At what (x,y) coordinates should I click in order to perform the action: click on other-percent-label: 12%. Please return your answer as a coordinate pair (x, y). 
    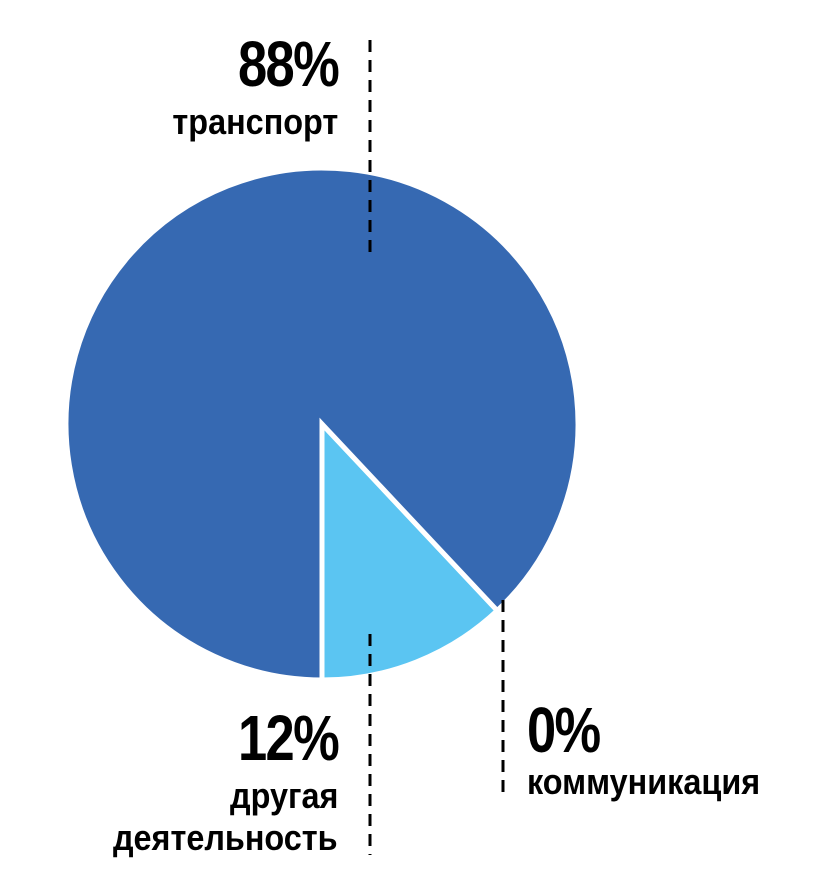
    Looking at the image, I should click on (288, 738).